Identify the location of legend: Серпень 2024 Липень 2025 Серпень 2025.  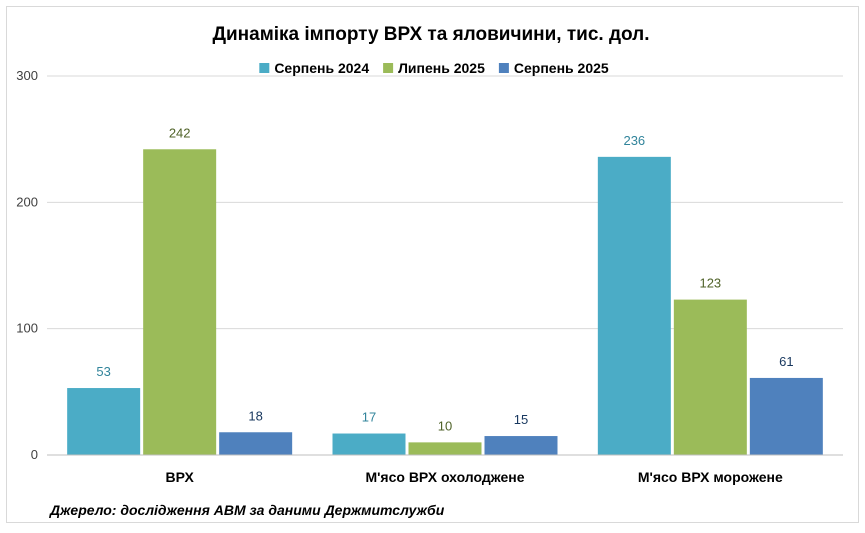
(434, 68).